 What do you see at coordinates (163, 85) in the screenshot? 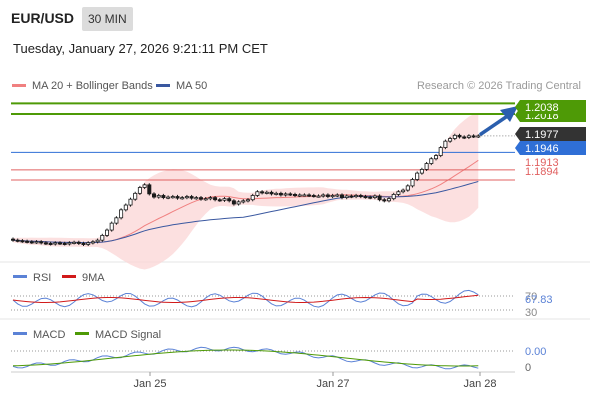
I see `ma50-swatch` at bounding box center [163, 85].